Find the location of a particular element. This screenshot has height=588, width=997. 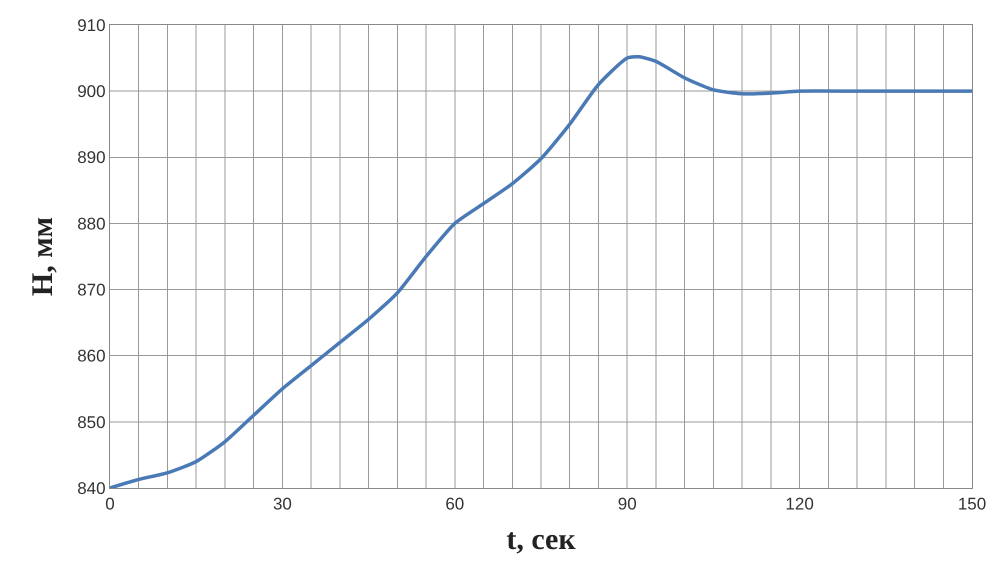

x-tick-label: 60 is located at coordinates (454, 504).